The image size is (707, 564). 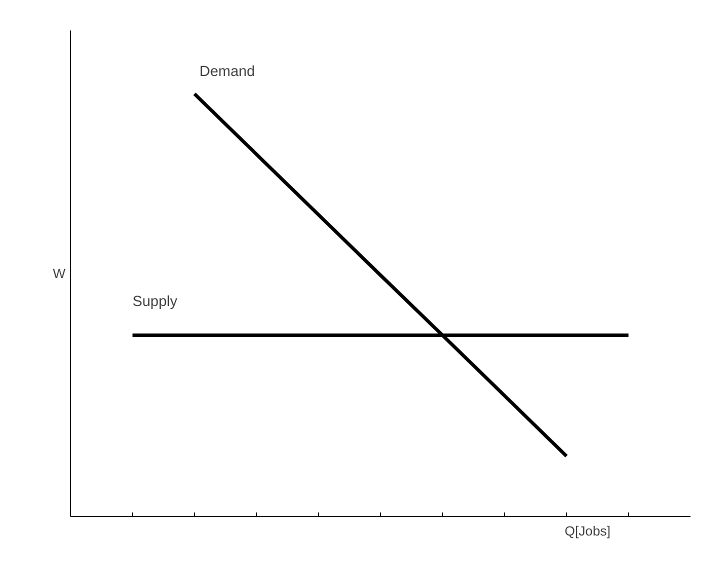 What do you see at coordinates (59, 273) in the screenshot?
I see `y-axis-title: W` at bounding box center [59, 273].